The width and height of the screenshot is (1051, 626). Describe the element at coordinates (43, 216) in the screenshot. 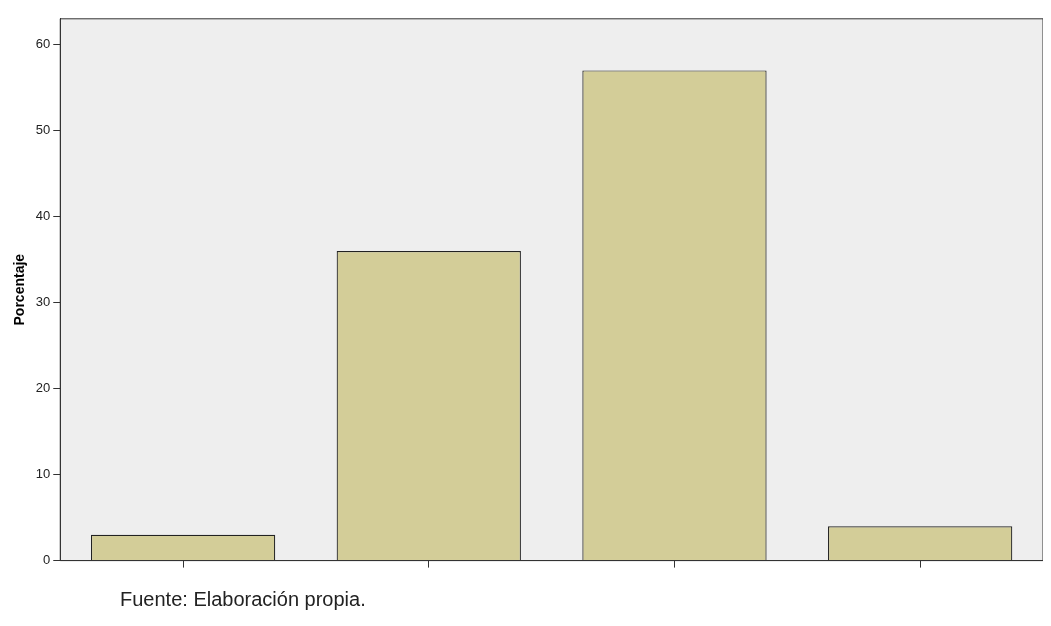

I see `y-tick-label: 40` at that location.